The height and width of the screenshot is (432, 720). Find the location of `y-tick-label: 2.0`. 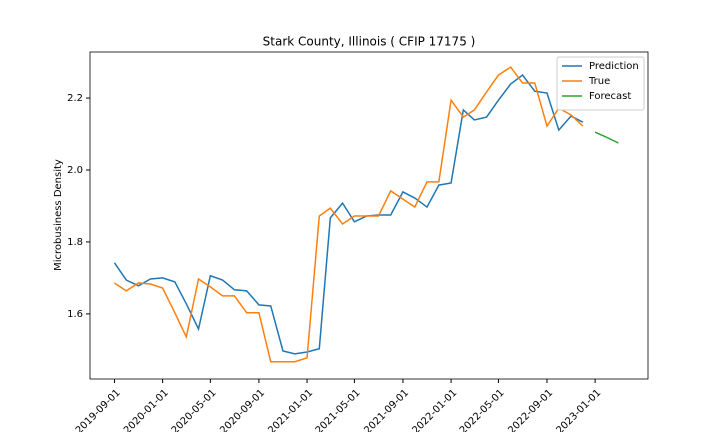

y-tick-label: 2.0 is located at coordinates (75, 170).